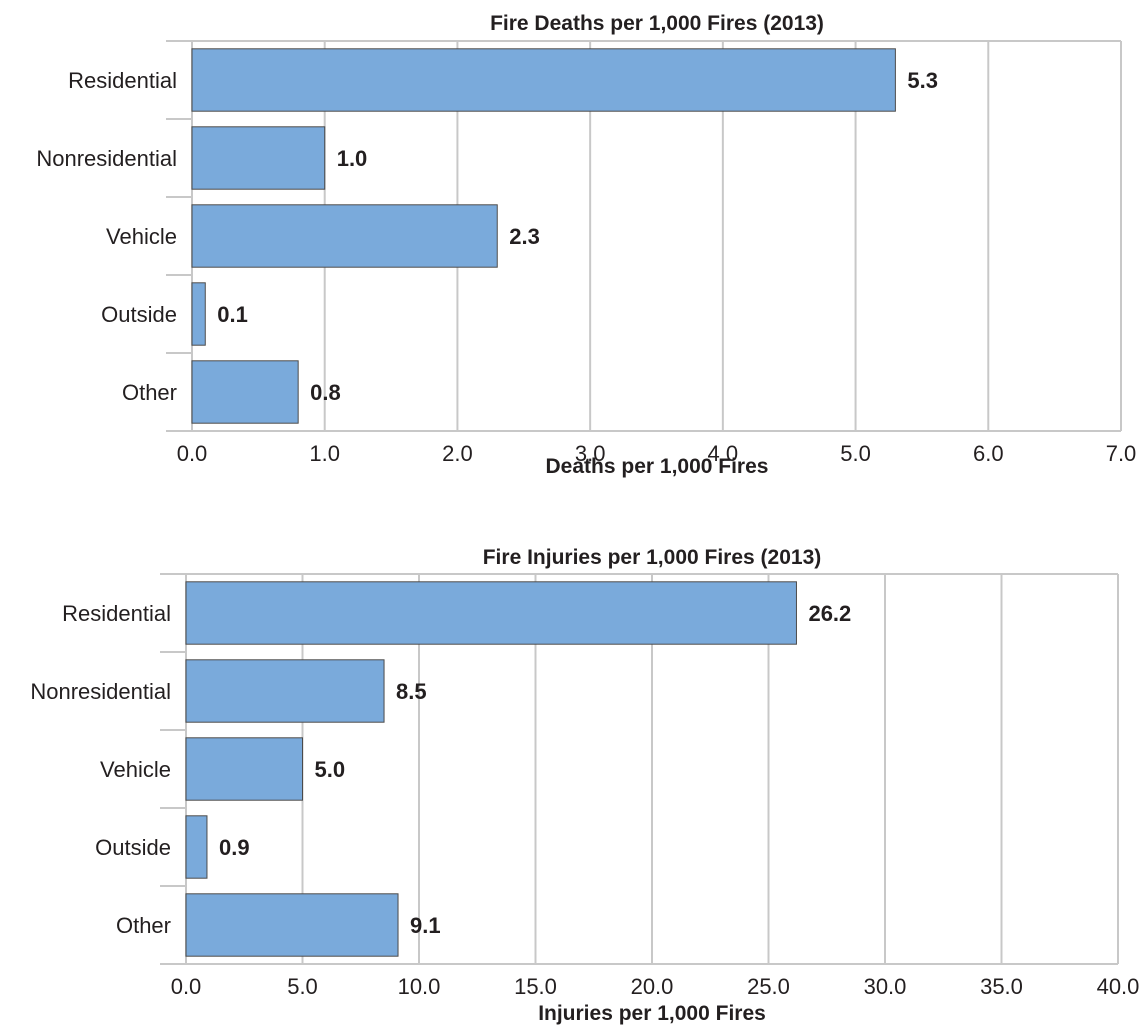  Describe the element at coordinates (1118, 986) in the screenshot. I see `x-tick-label: 40.0` at that location.